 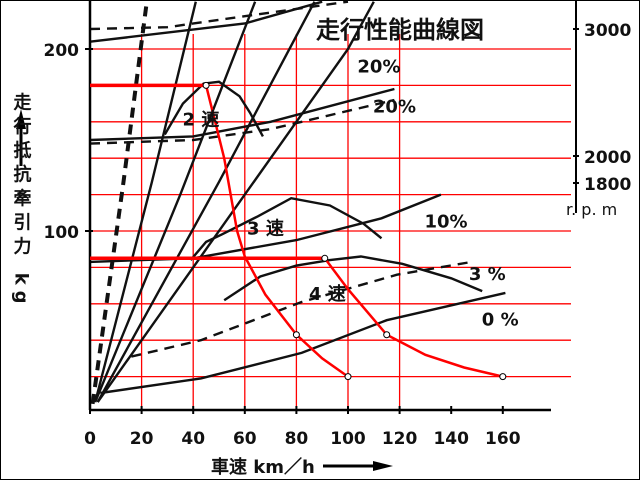 I want to click on y-axis-arrow-icon, so click(x=21, y=137).